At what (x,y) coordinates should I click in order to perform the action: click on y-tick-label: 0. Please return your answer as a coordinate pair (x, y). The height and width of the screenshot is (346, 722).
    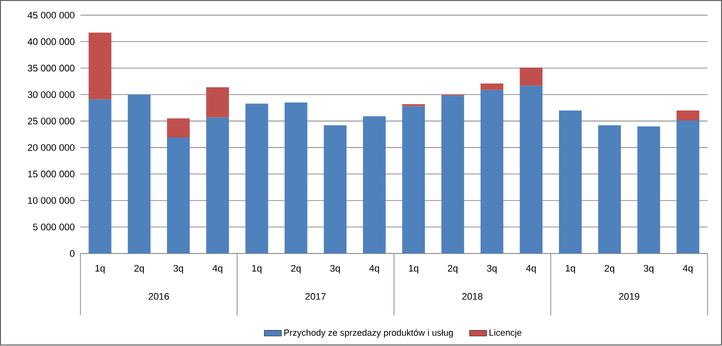
    Looking at the image, I should click on (72, 254).